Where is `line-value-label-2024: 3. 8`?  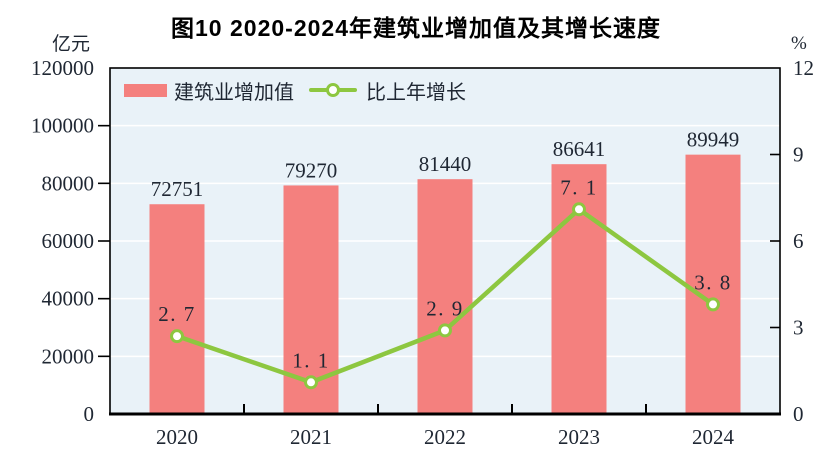 line-value-label-2024: 3. 8 is located at coordinates (713, 282).